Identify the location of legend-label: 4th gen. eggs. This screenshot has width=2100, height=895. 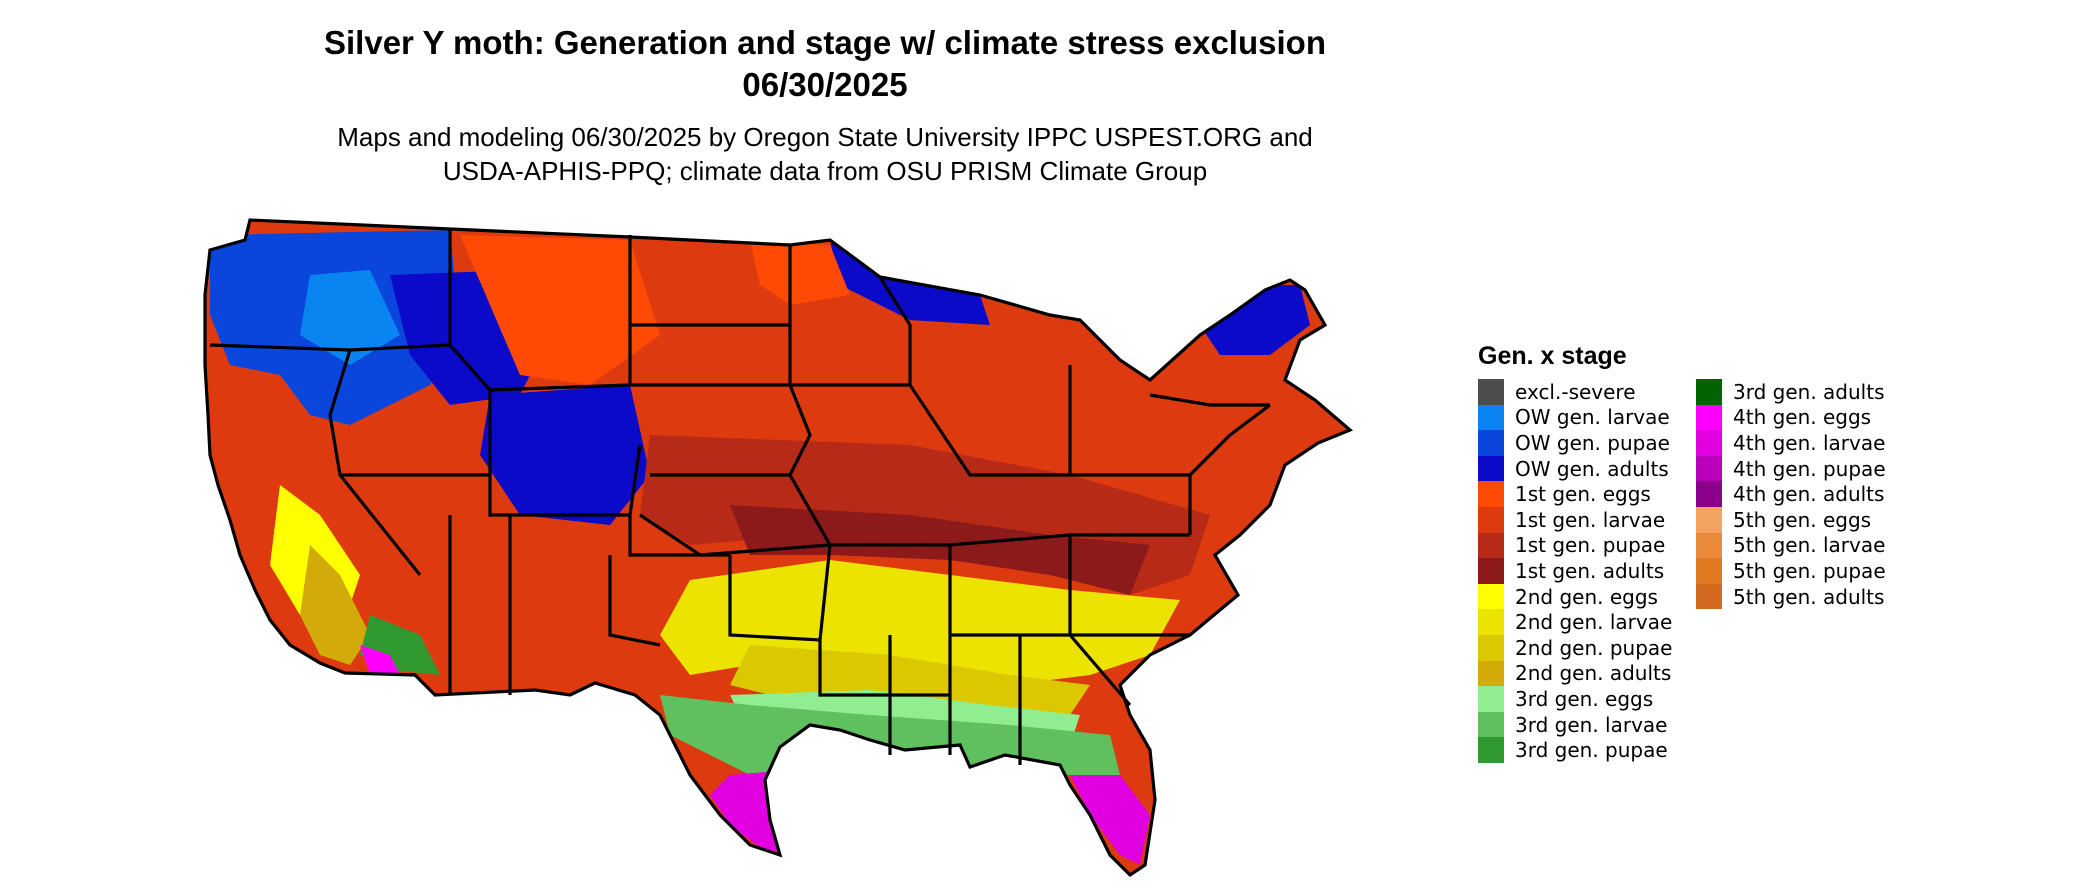
(1802, 417).